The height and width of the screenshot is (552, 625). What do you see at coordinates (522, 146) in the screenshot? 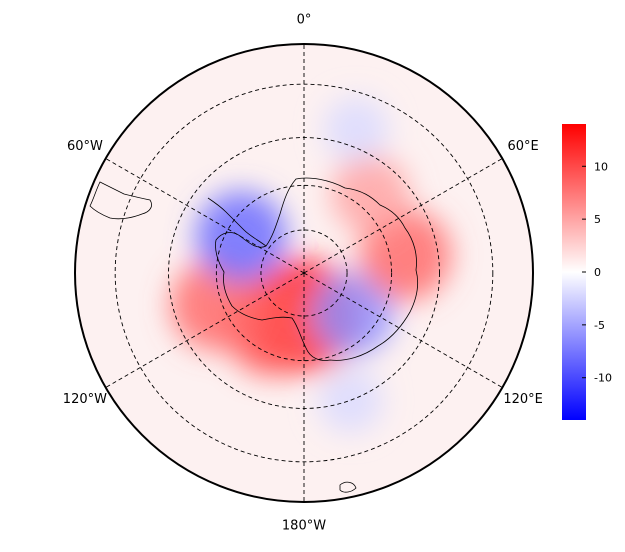
I see `longitude-label-1: 60°E` at bounding box center [522, 146].